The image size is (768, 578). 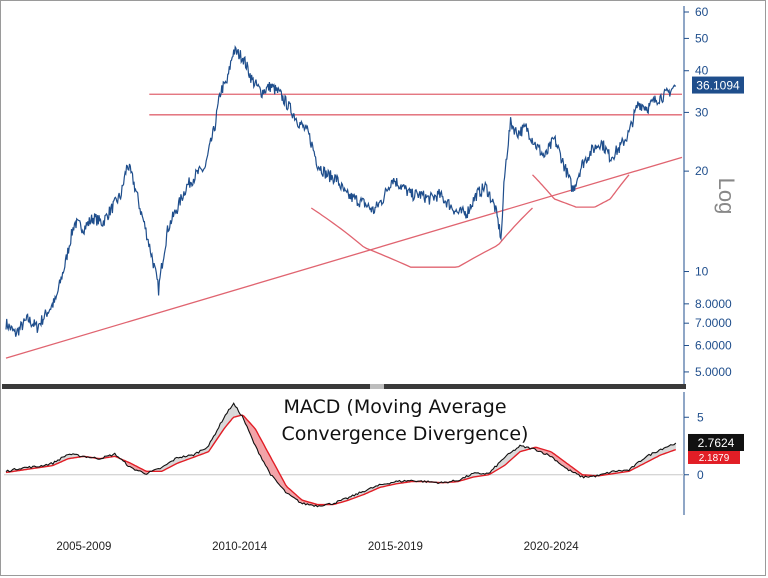 I want to click on x-category-label: 2010-2014, so click(x=240, y=547).